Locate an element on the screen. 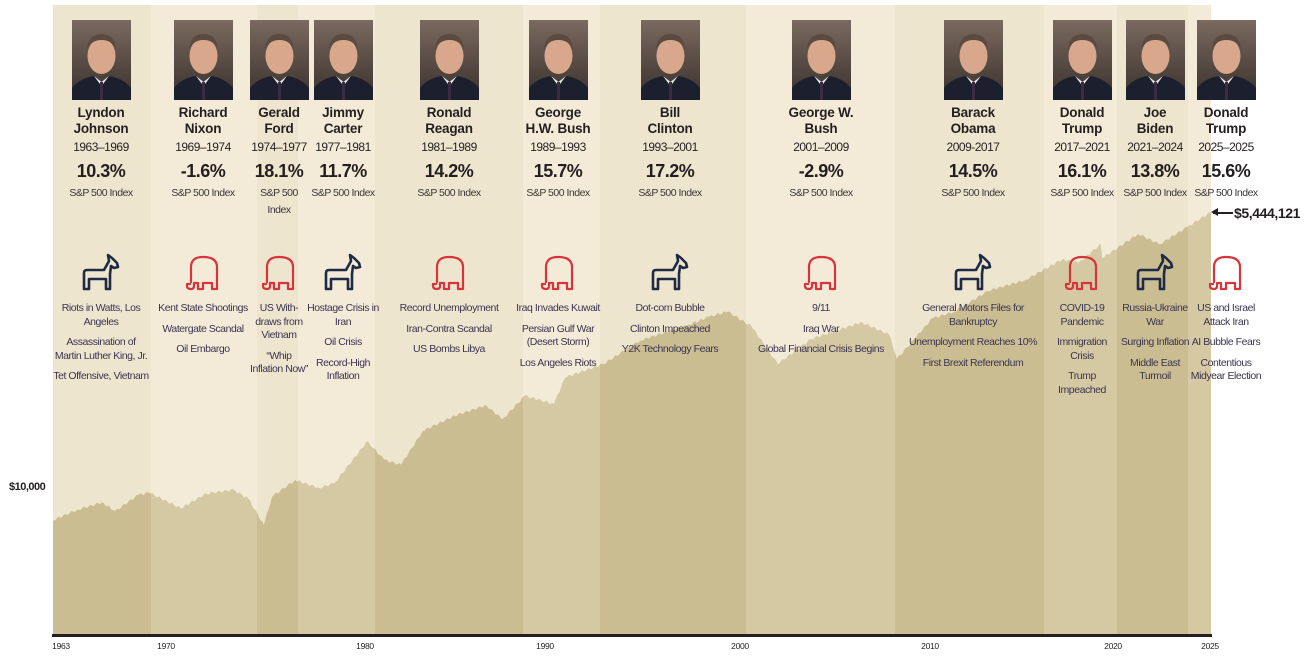 The height and width of the screenshot is (661, 1308). annual-return: 14.5% is located at coordinates (973, 171).